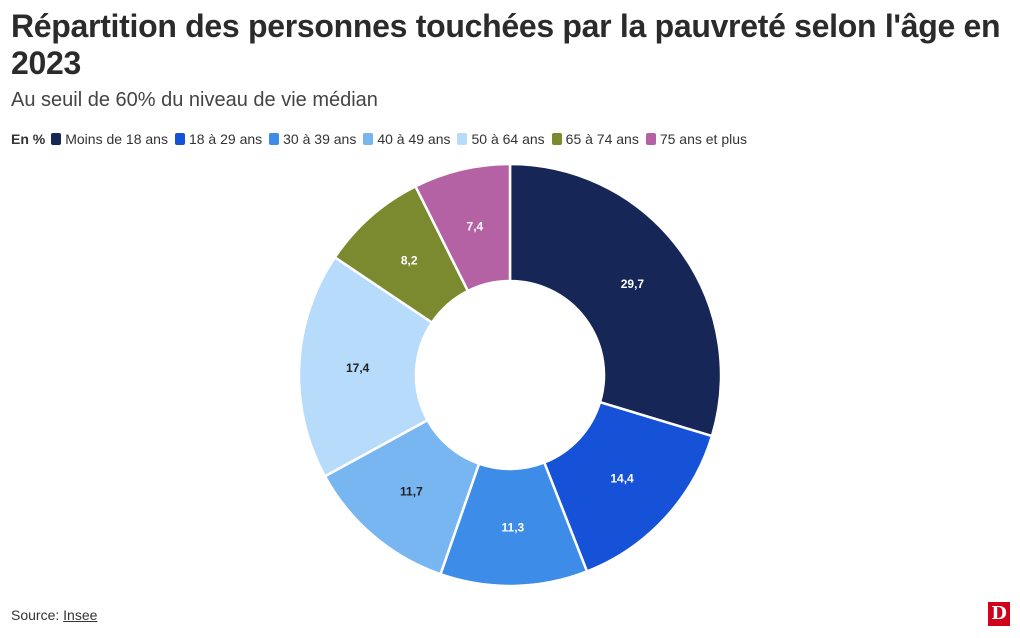 The width and height of the screenshot is (1020, 638). I want to click on source-note: Source: Insee, so click(54, 615).